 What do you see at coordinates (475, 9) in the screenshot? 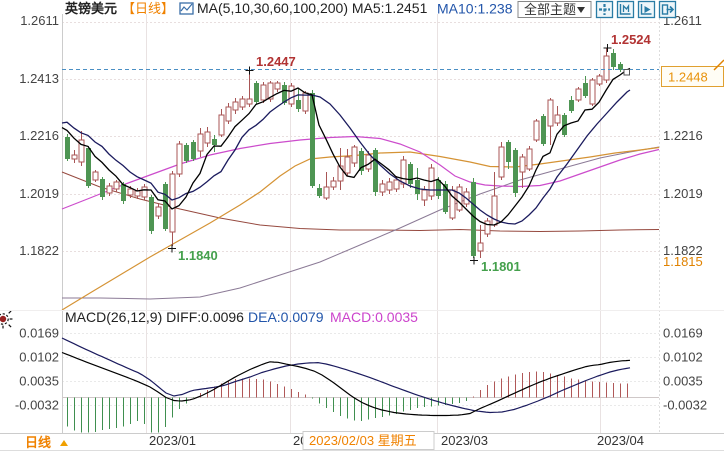
I see `svg-text: MA10:1.238` at bounding box center [475, 9].